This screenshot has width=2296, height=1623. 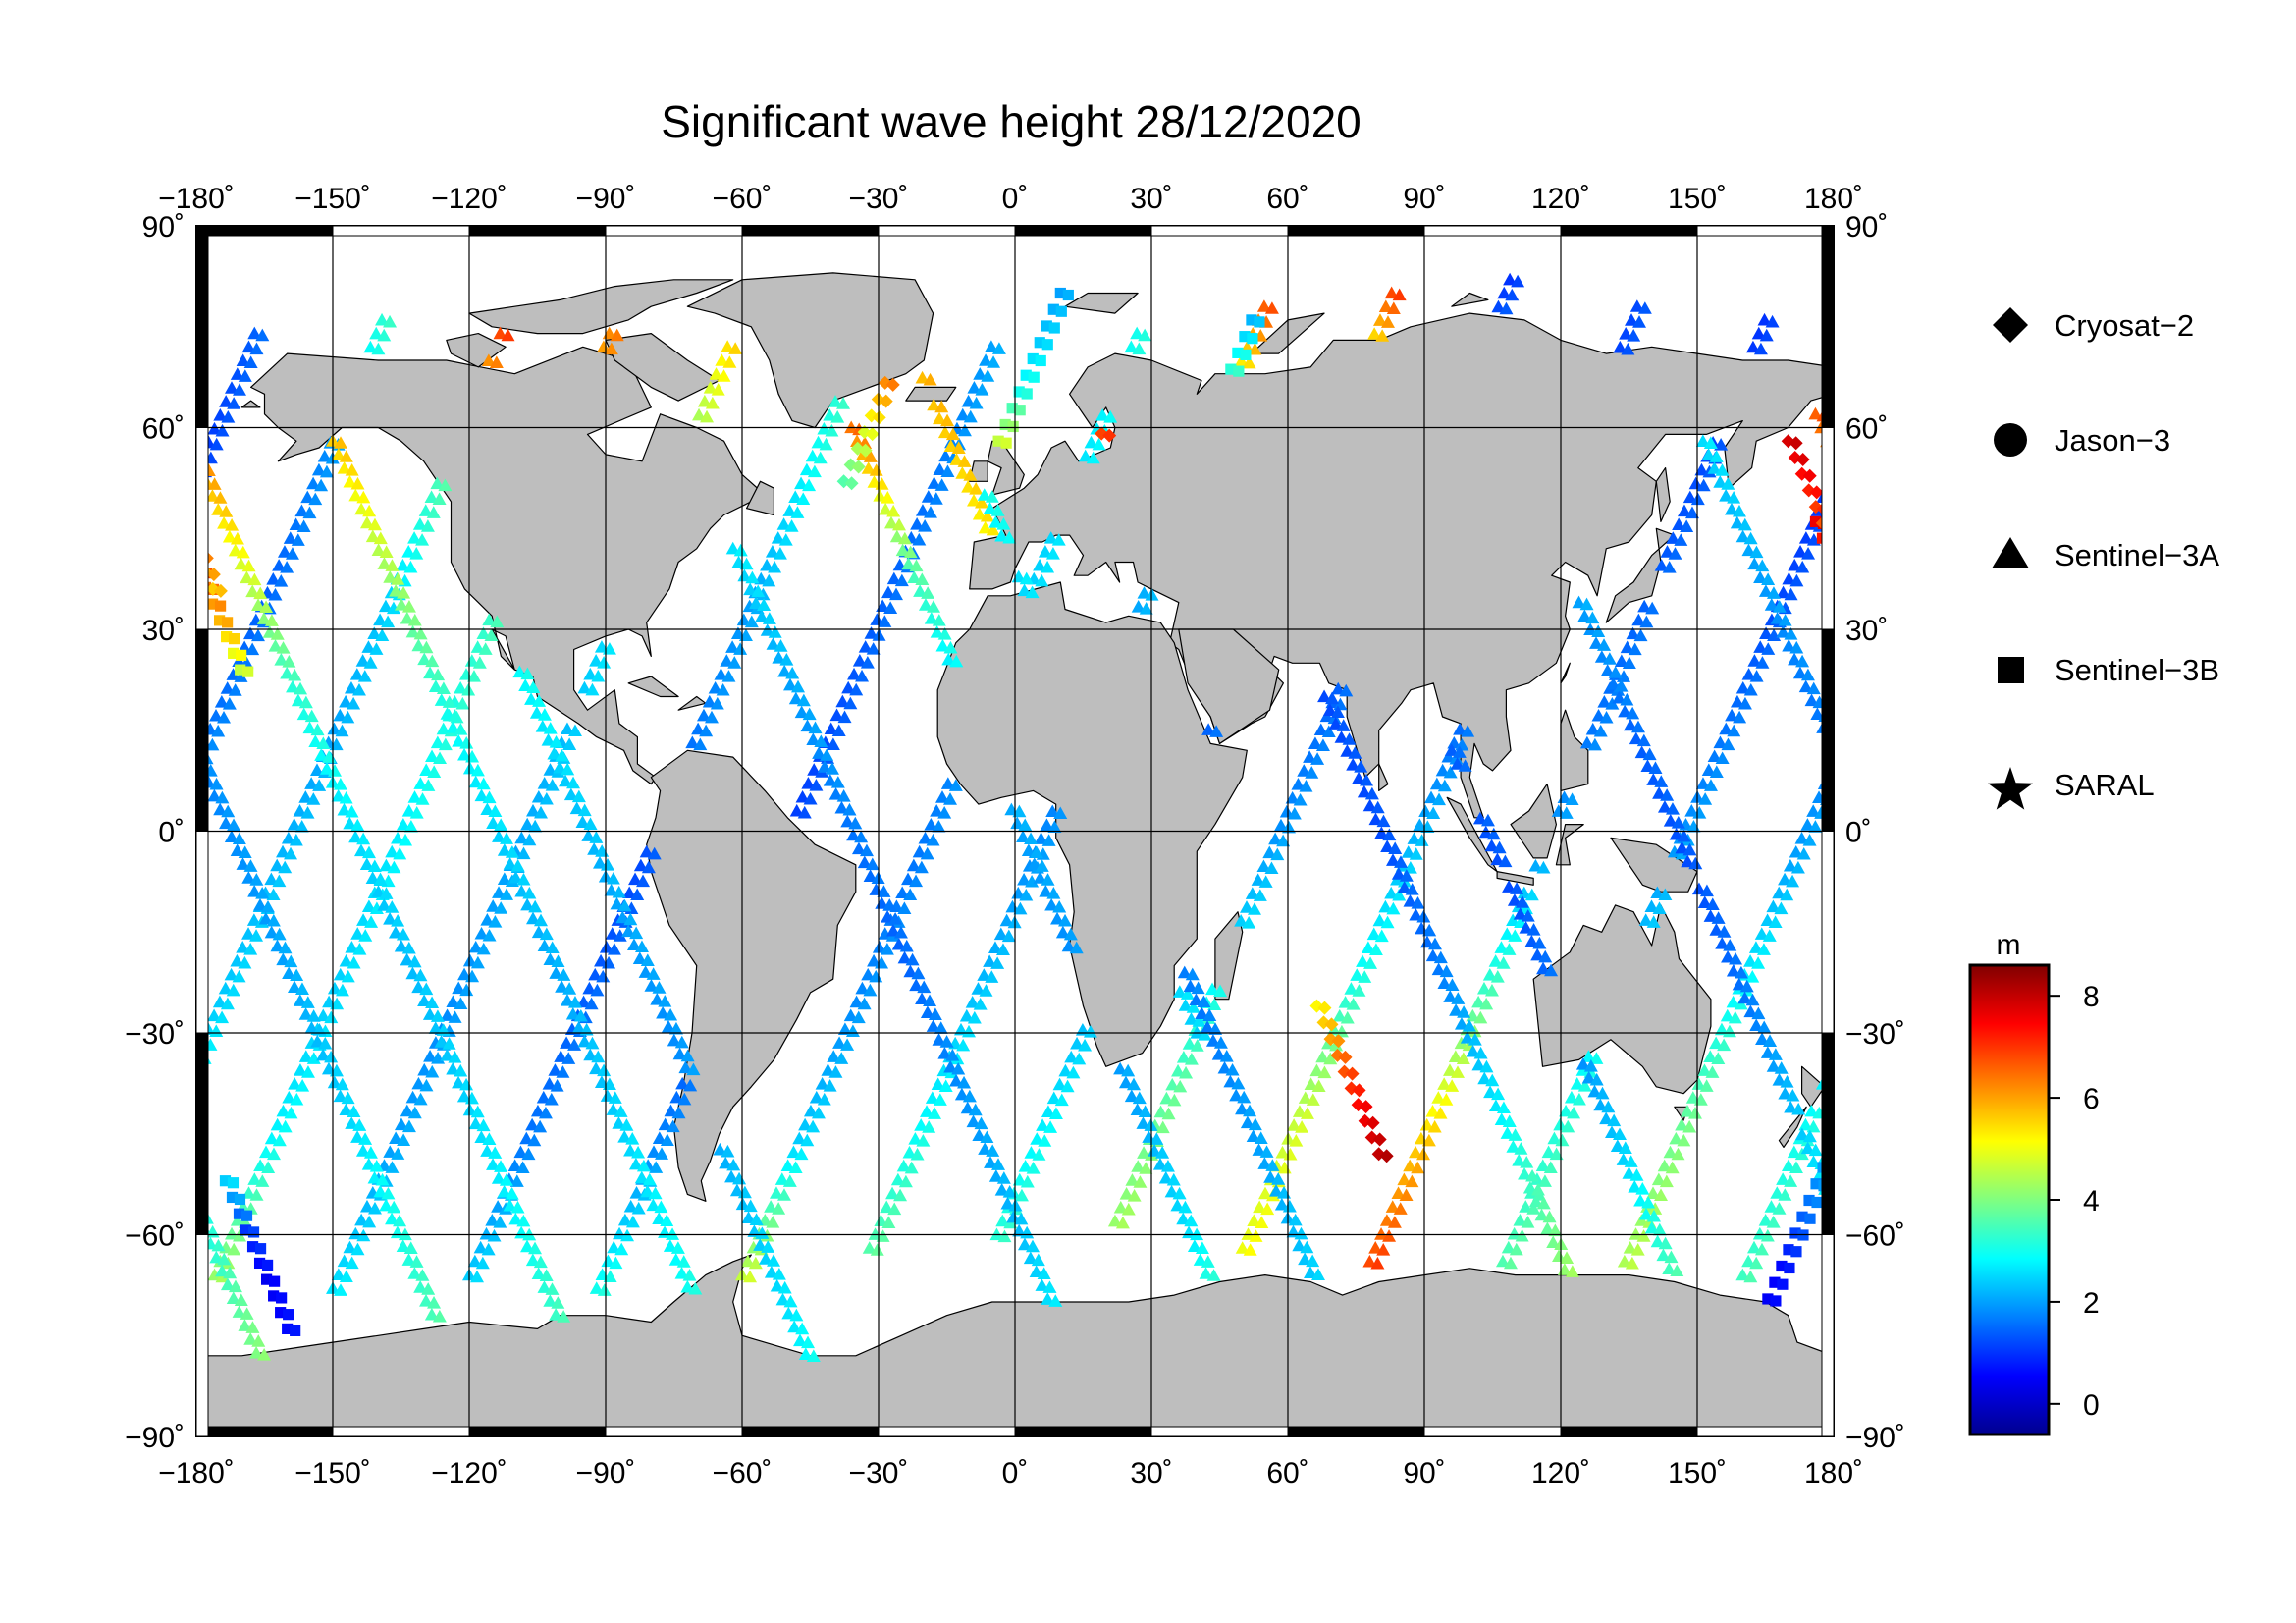 I want to click on legend-item-sentinel-3b: Sentinel−3B, so click(x=2108, y=670).